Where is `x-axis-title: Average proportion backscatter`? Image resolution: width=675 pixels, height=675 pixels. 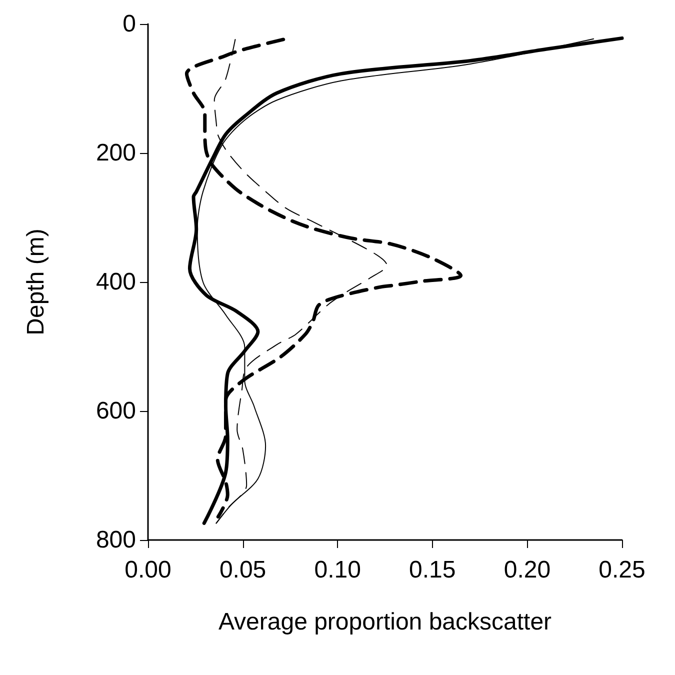 x-axis-title: Average proportion backscatter is located at coordinates (385, 622).